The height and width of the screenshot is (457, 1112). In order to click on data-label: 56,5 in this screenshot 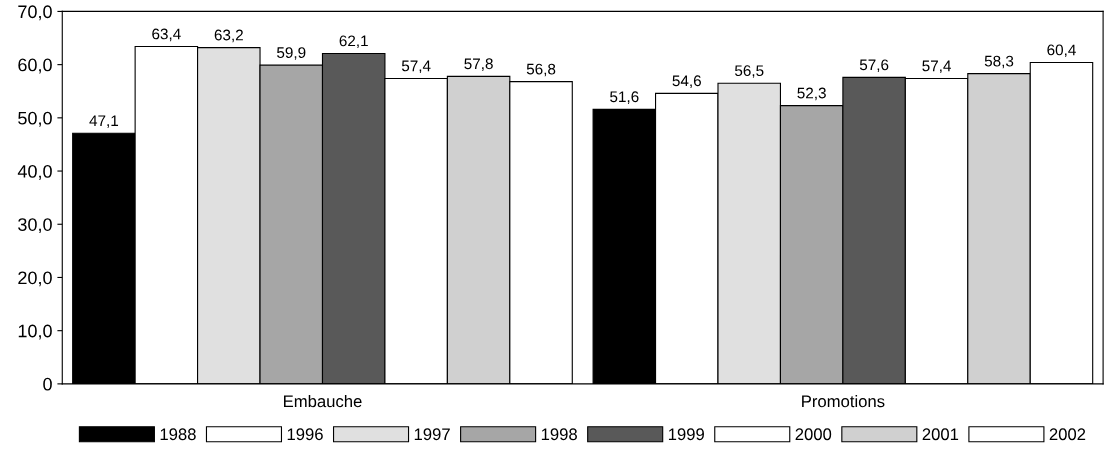, I will do `click(749, 71)`.